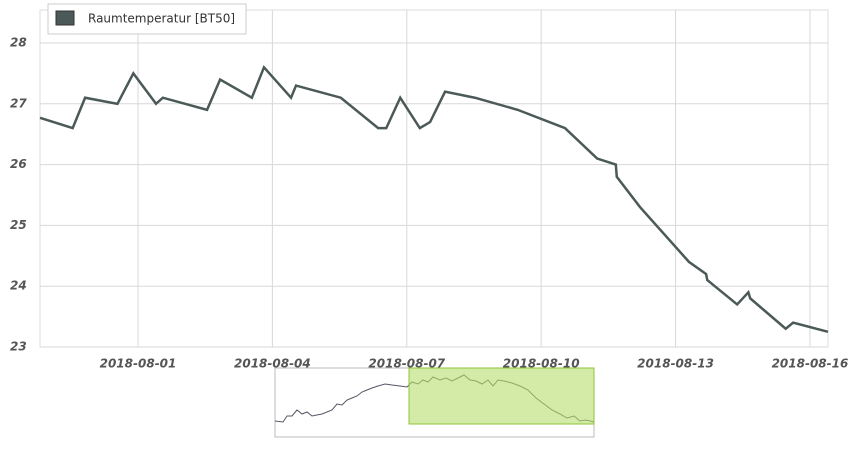 The image size is (860, 451). I want to click on x-tick-label: 2018-08-10, so click(541, 364).